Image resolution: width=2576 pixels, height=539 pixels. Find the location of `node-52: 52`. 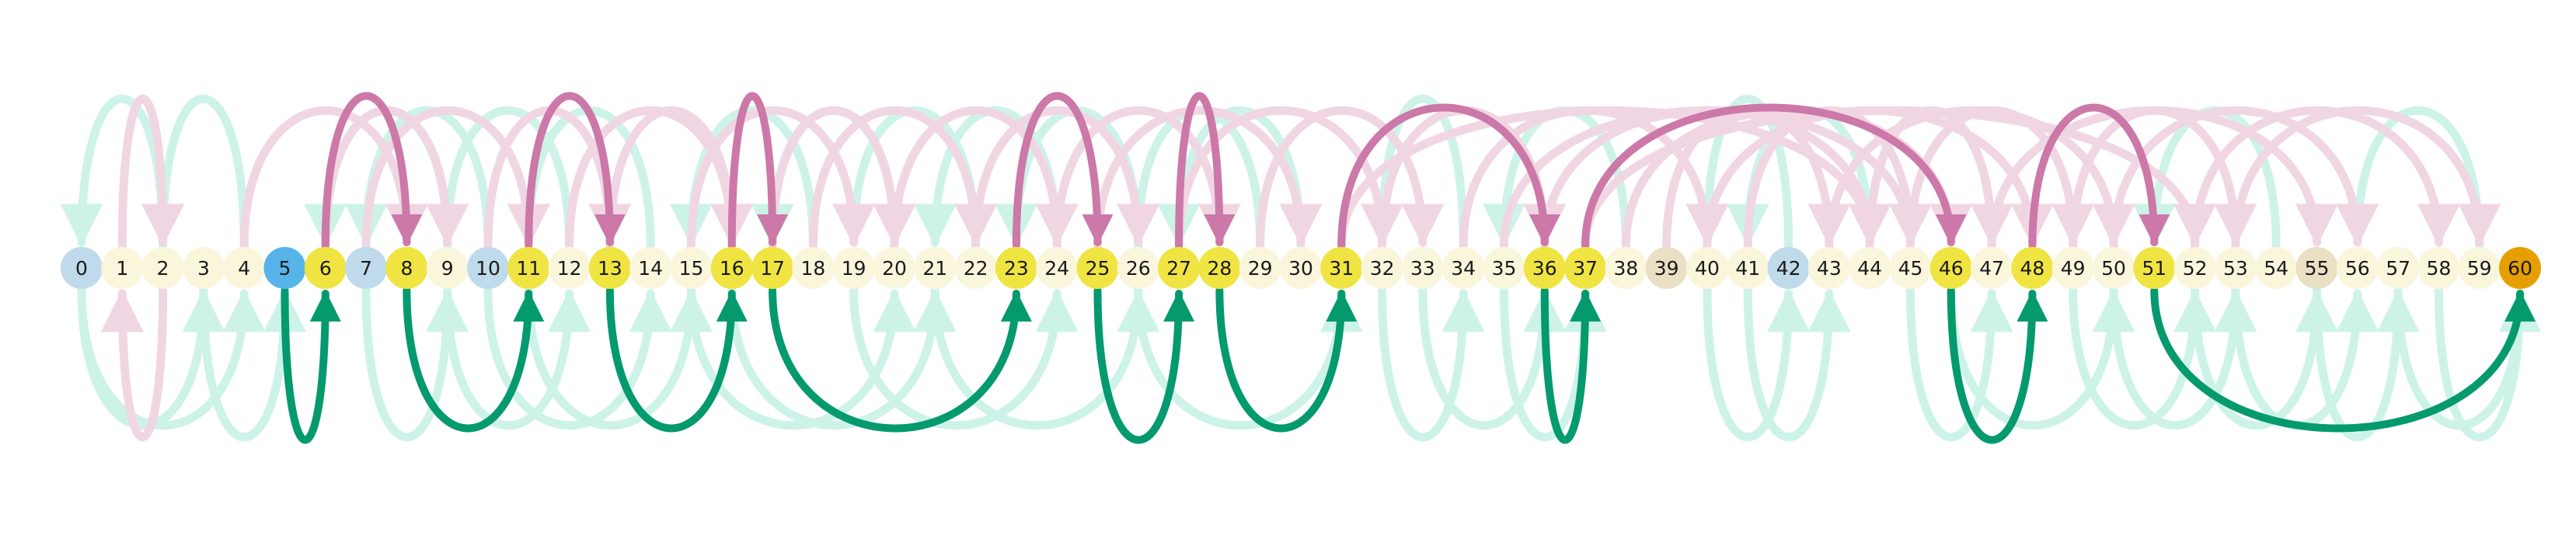

node-52: 52 is located at coordinates (2194, 268).